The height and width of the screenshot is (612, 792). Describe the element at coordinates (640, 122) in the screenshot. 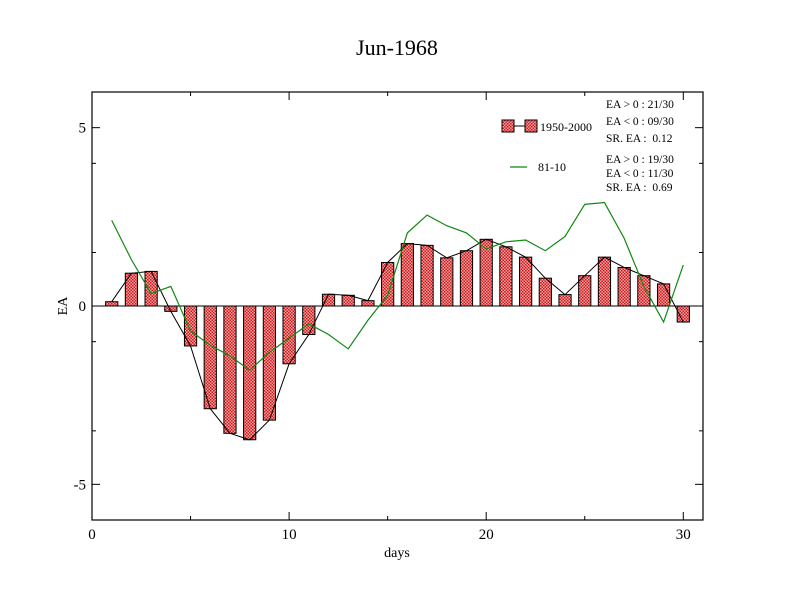

I see `stats-1-line-2: EA < 0 : 09/30` at that location.